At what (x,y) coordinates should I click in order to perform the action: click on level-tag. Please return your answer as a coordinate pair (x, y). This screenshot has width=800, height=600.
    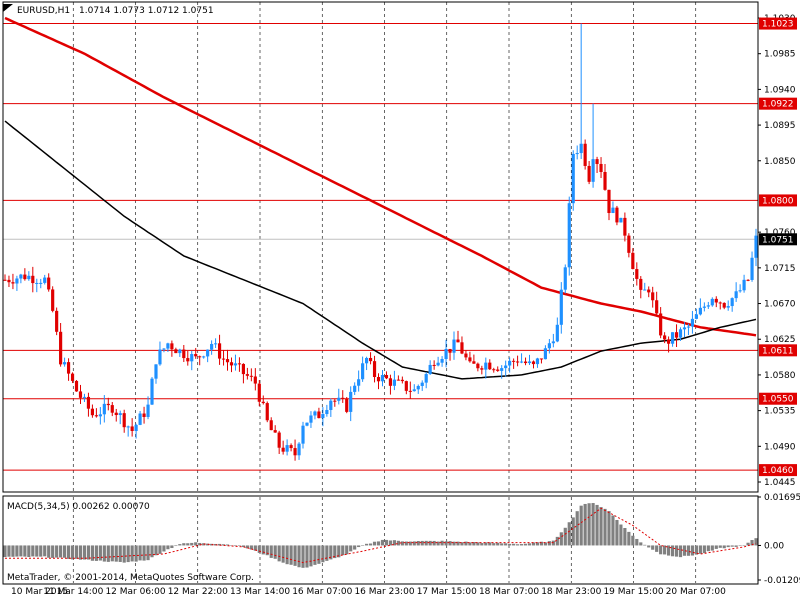
    Looking at the image, I should click on (778, 103).